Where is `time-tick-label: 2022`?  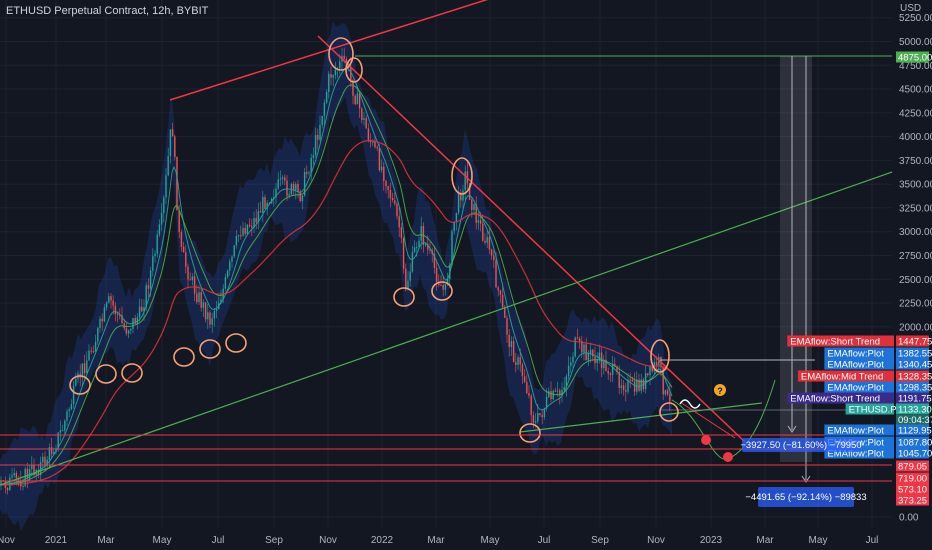
time-tick-label: 2022 is located at coordinates (382, 540).